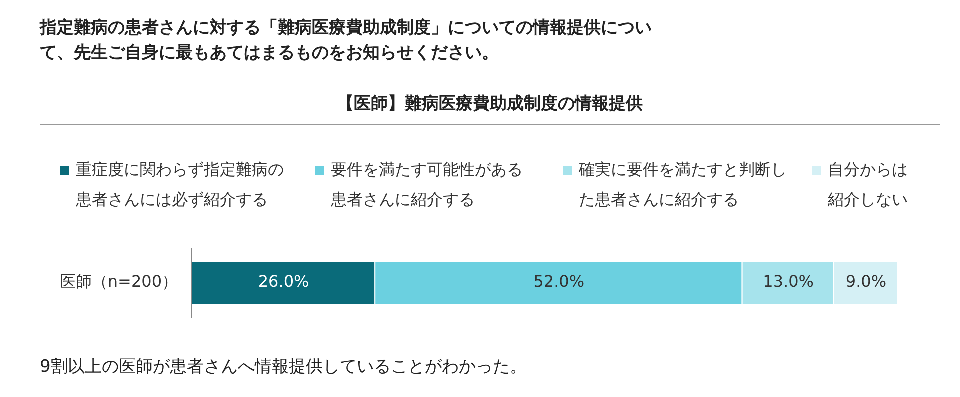 This screenshot has width=960, height=397. I want to click on data-label: 13.0%, so click(788, 282).